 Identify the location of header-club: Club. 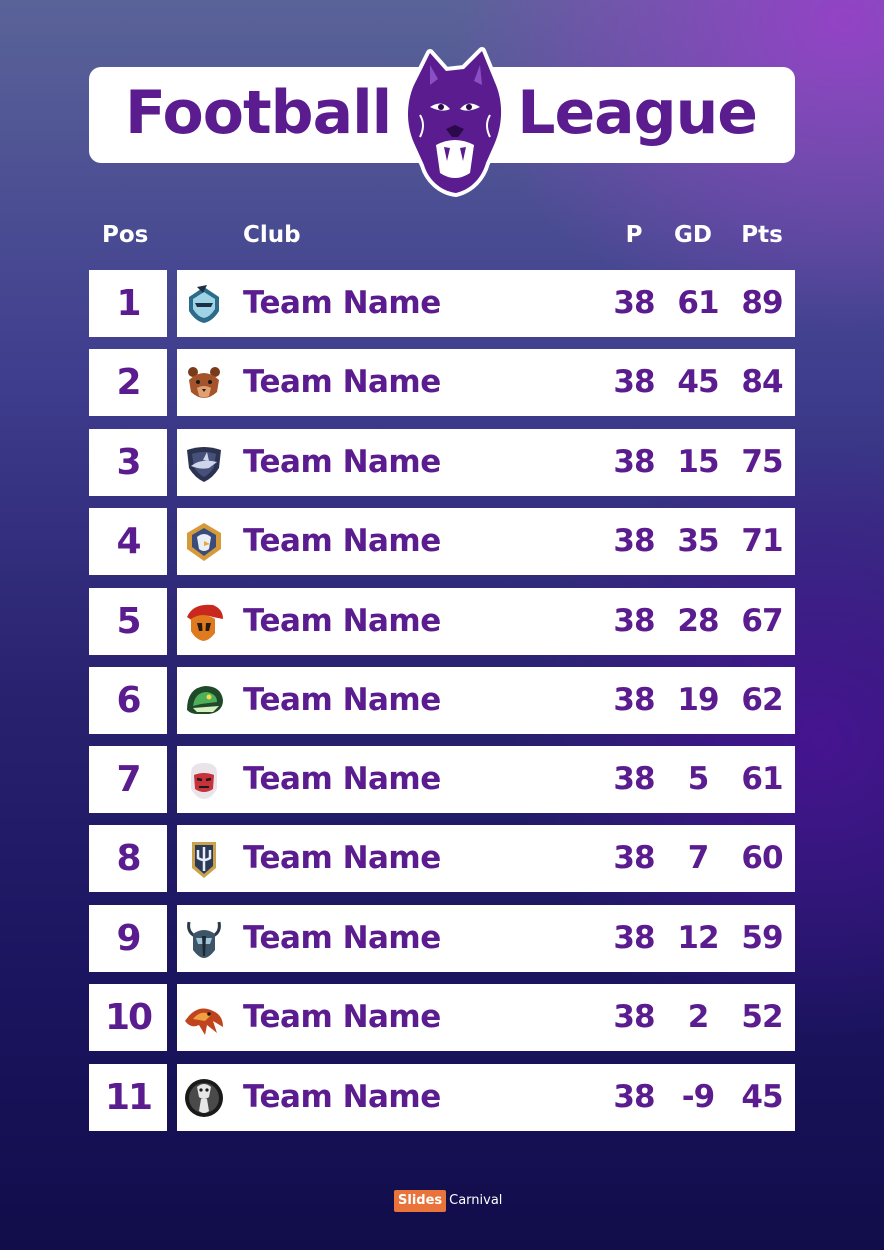
(272, 235).